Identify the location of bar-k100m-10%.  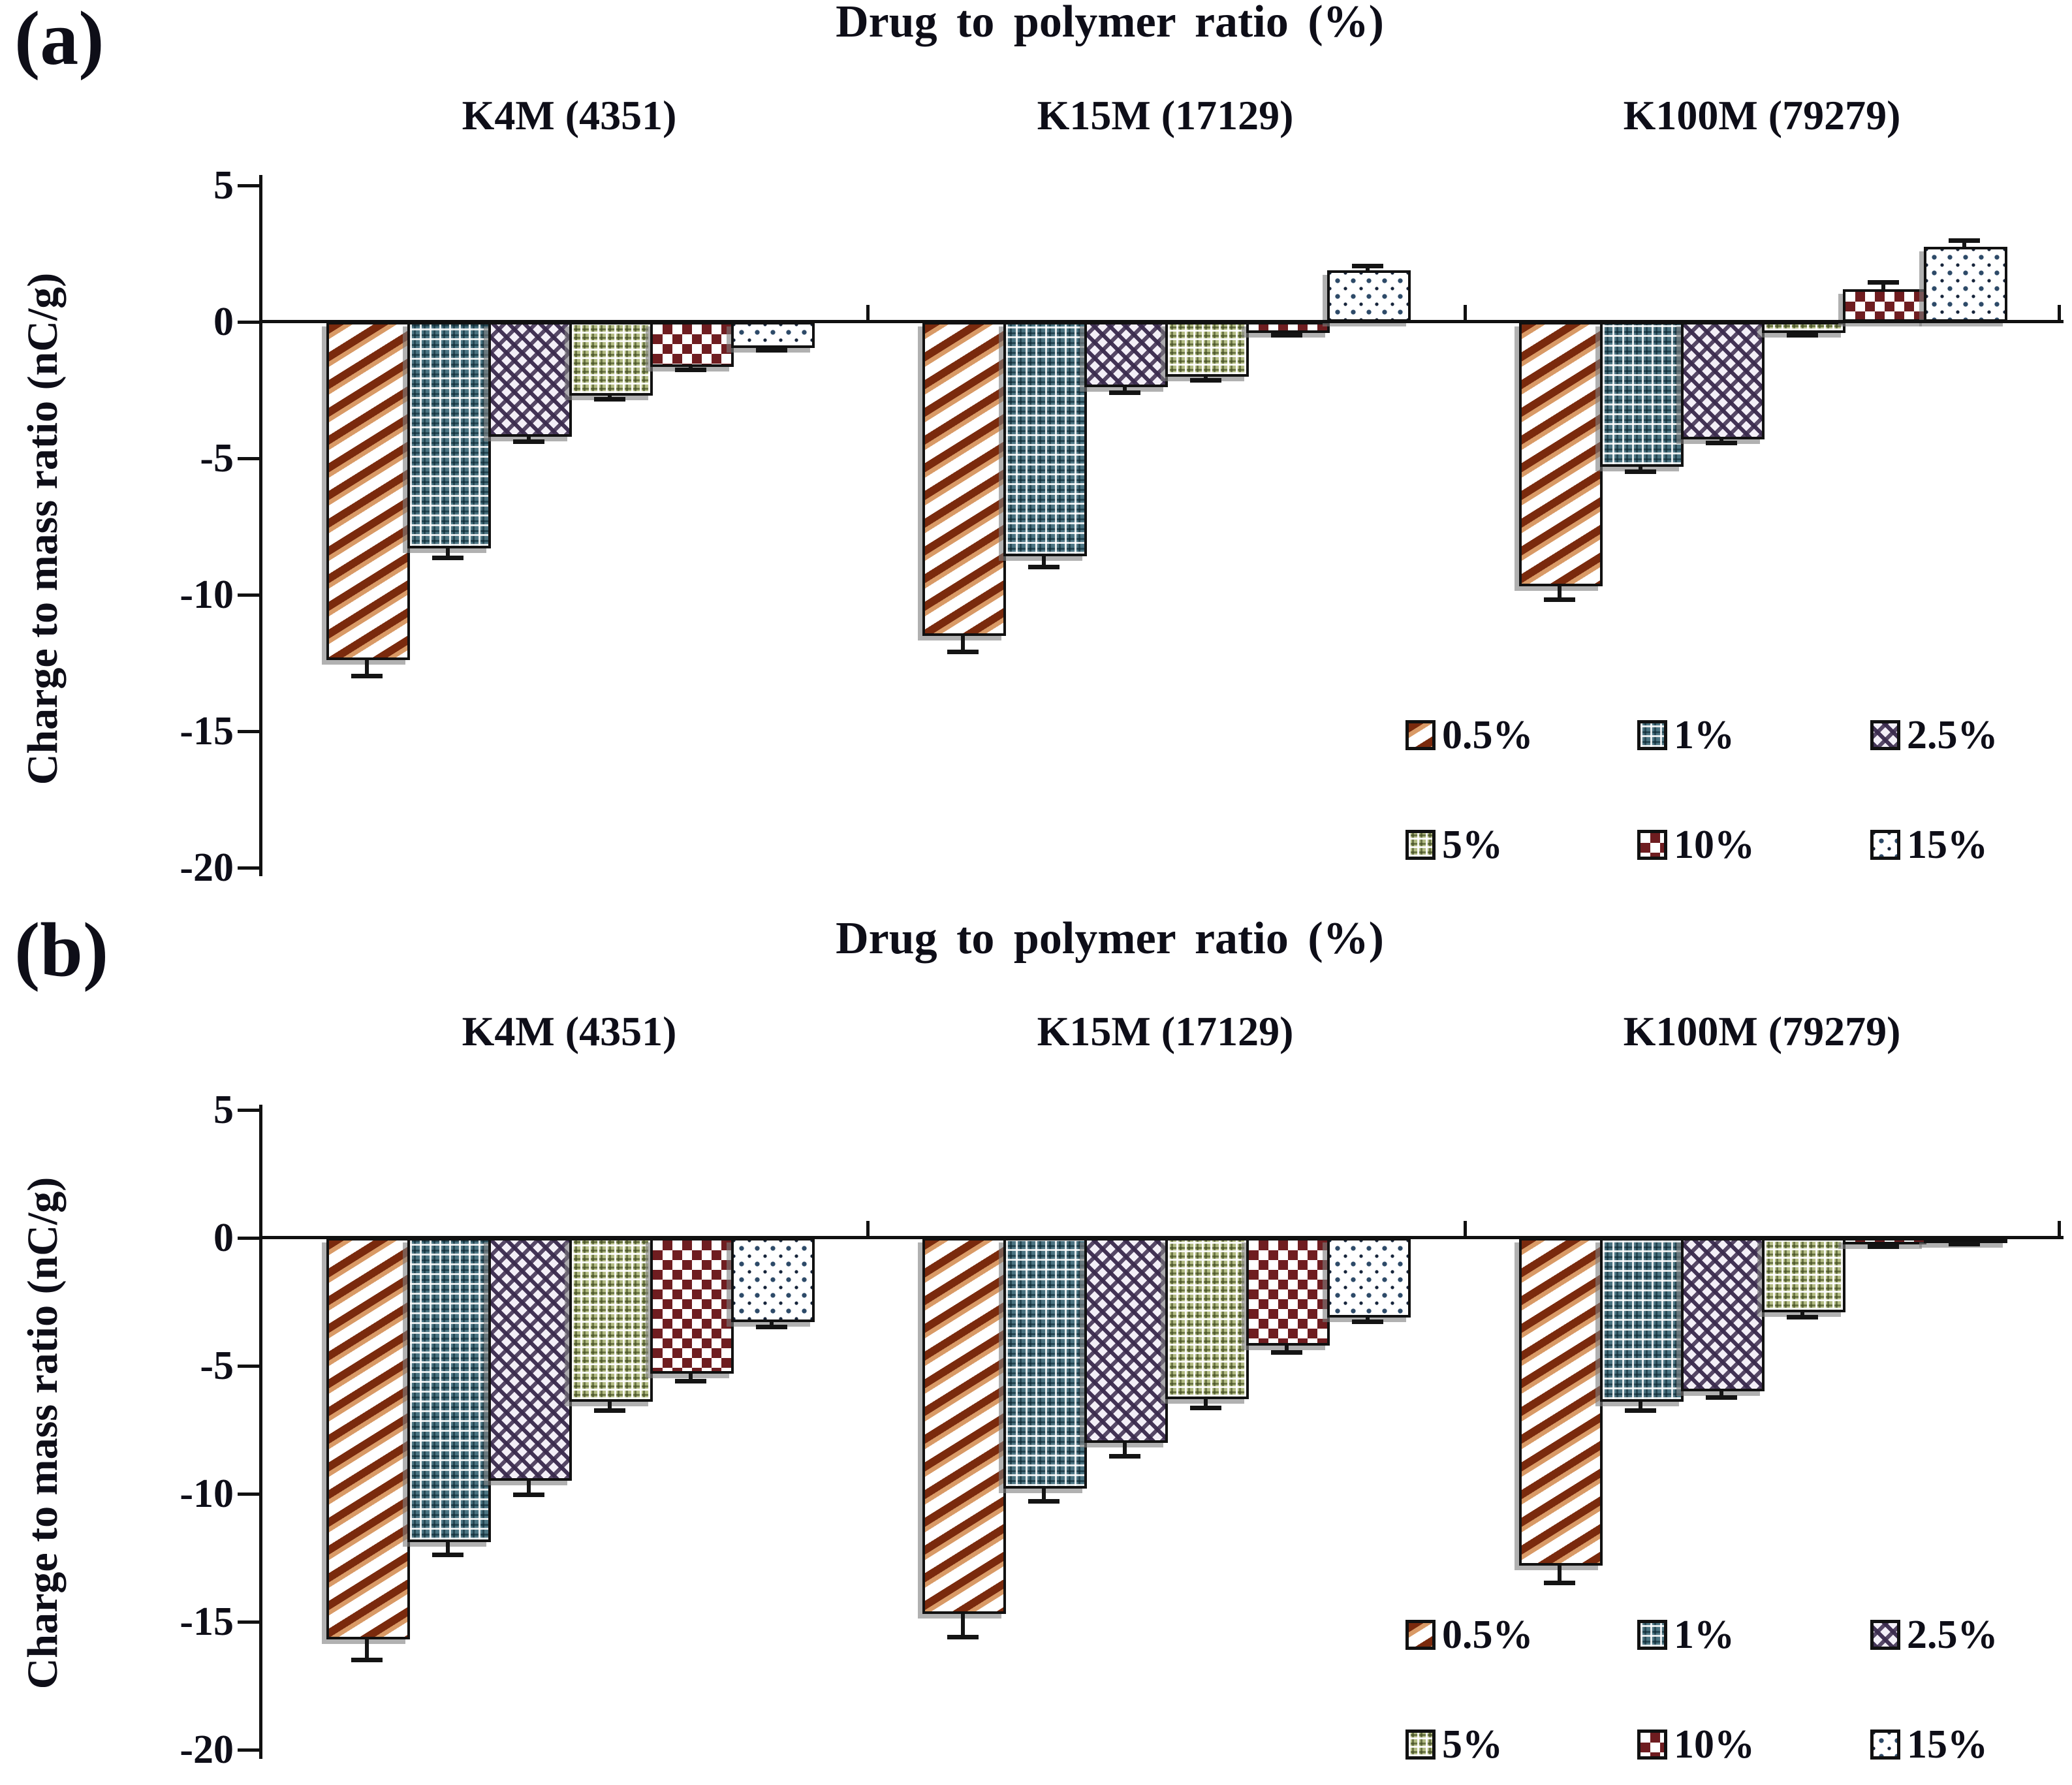
(1884, 306).